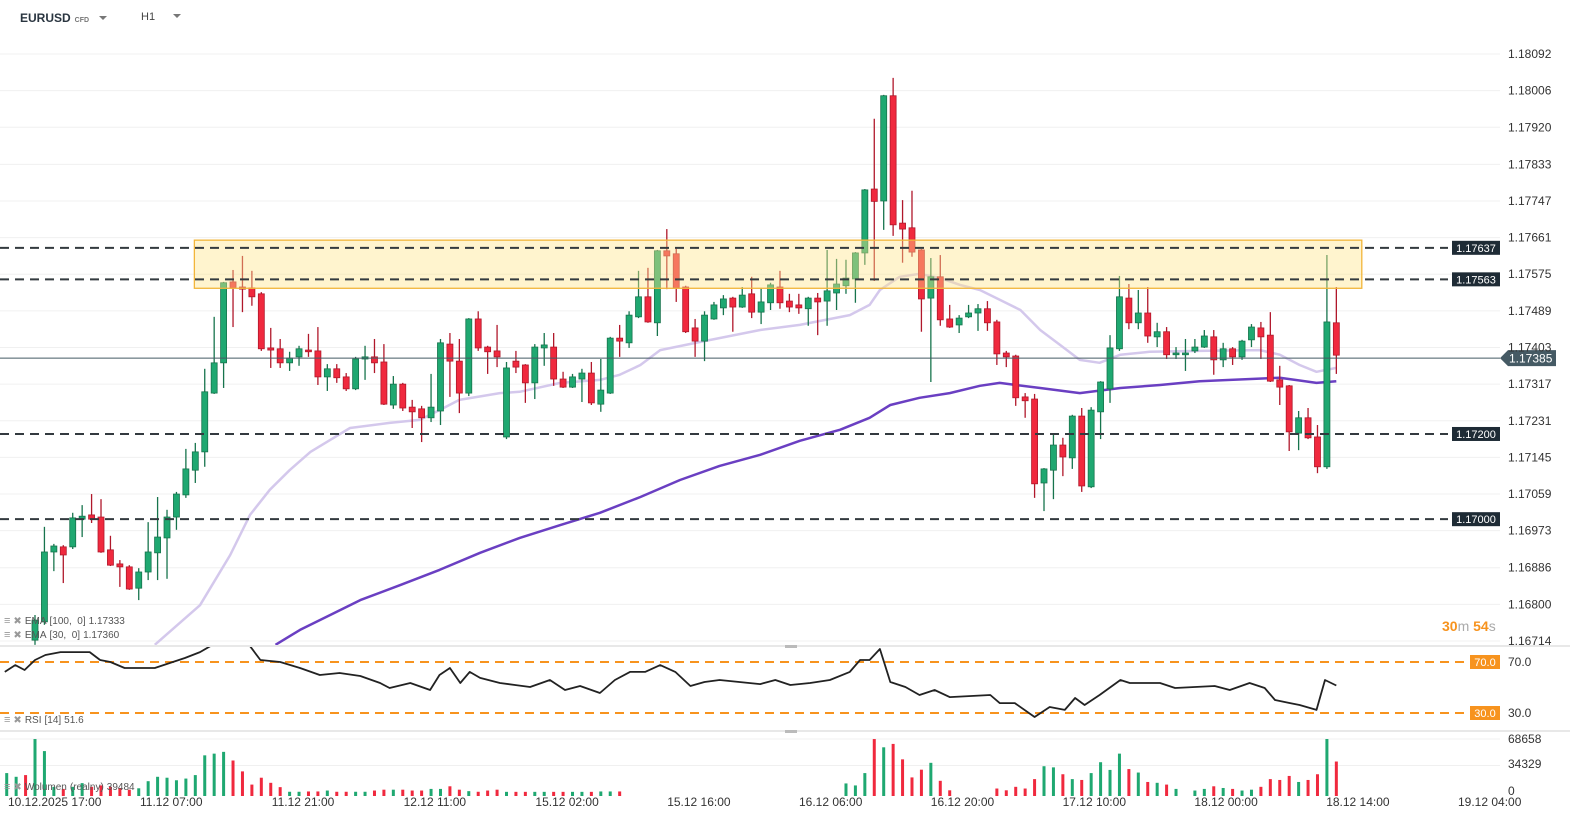 The width and height of the screenshot is (1570, 820). What do you see at coordinates (699, 802) in the screenshot?
I see `time-axis-label: 15.12 16:00` at bounding box center [699, 802].